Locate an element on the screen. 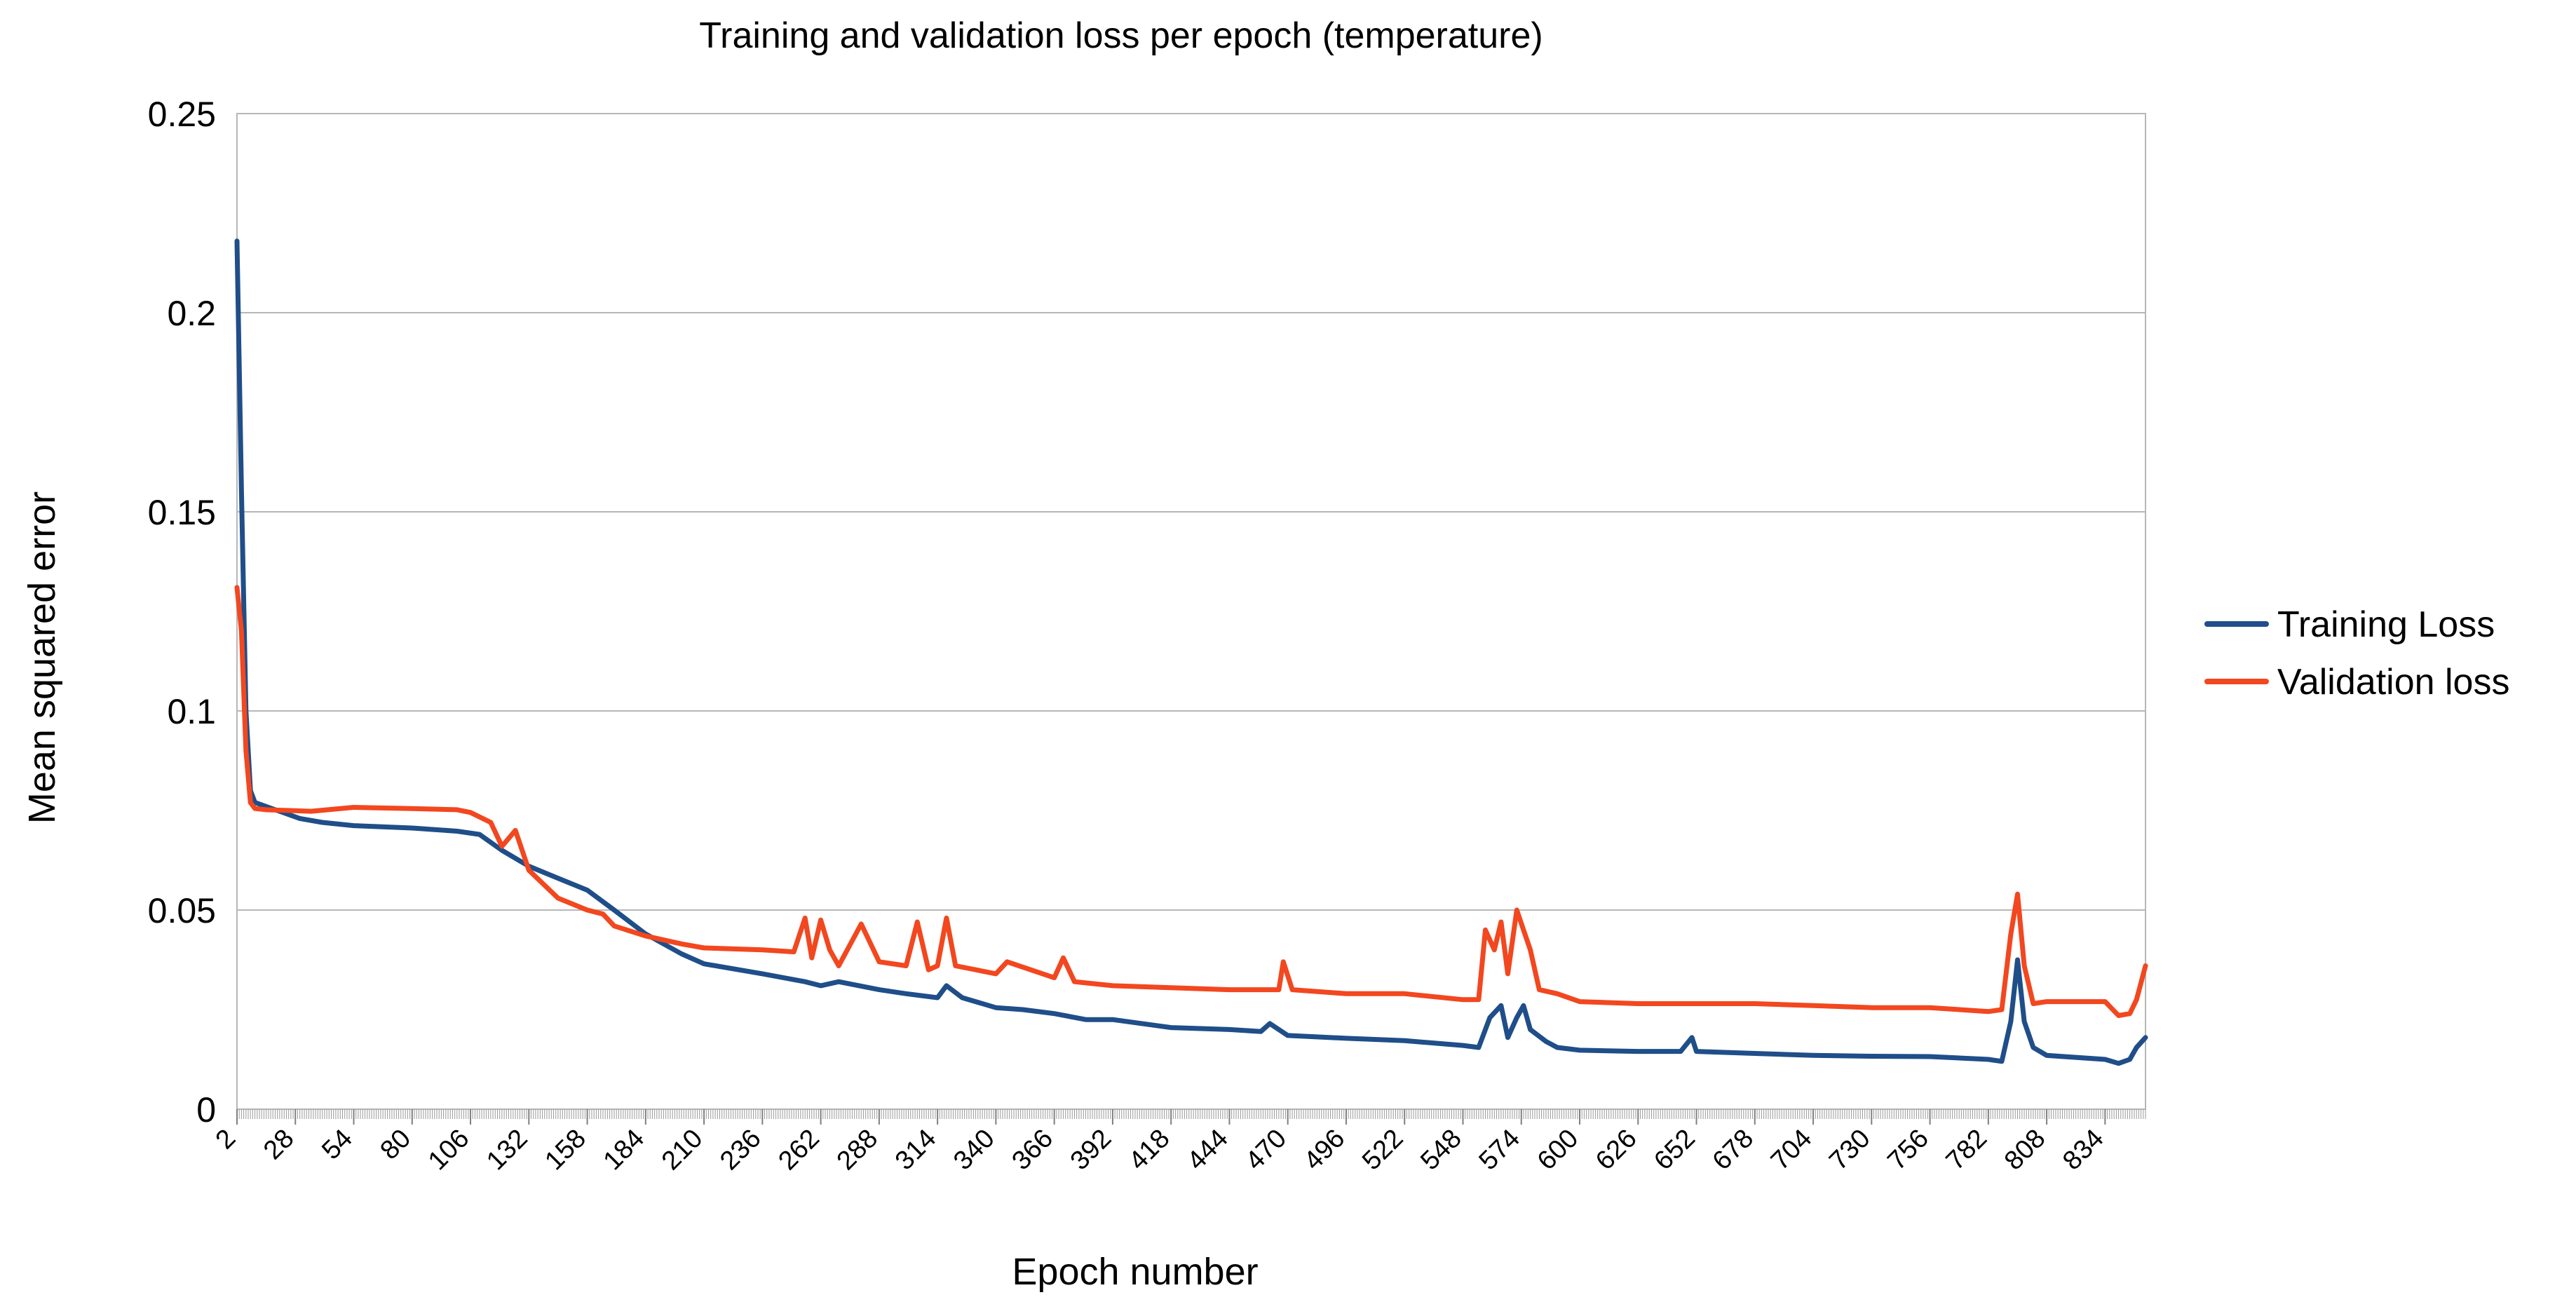 Image resolution: width=2576 pixels, height=1316 pixels. y-tick-label-0: 0 is located at coordinates (206, 1110).